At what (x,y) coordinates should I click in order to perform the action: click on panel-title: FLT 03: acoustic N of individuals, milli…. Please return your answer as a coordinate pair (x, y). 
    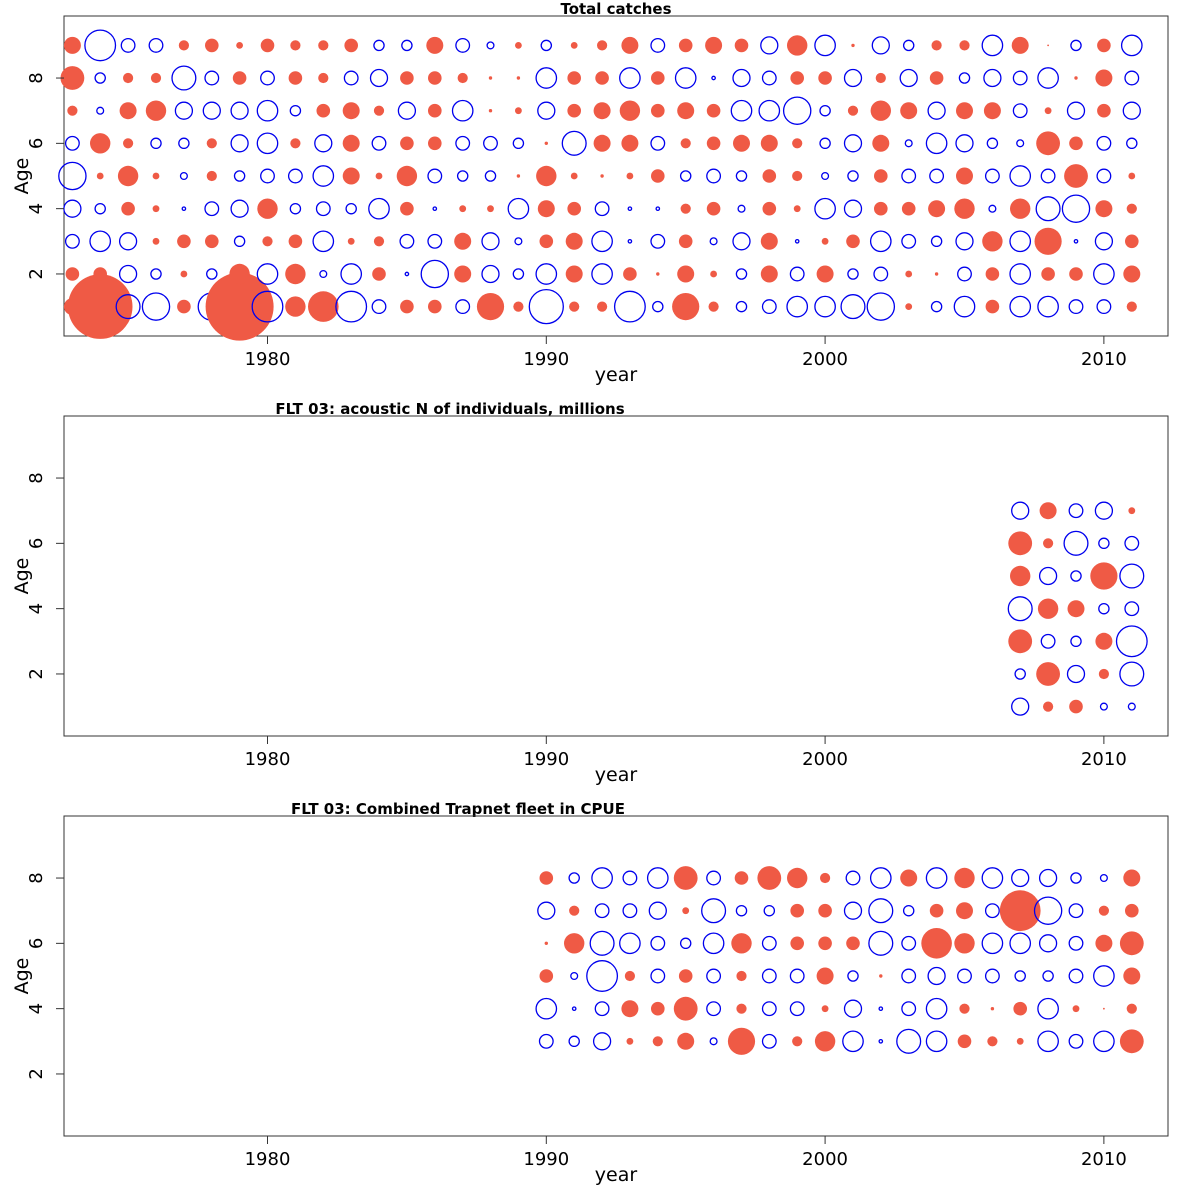
    Looking at the image, I should click on (449, 409).